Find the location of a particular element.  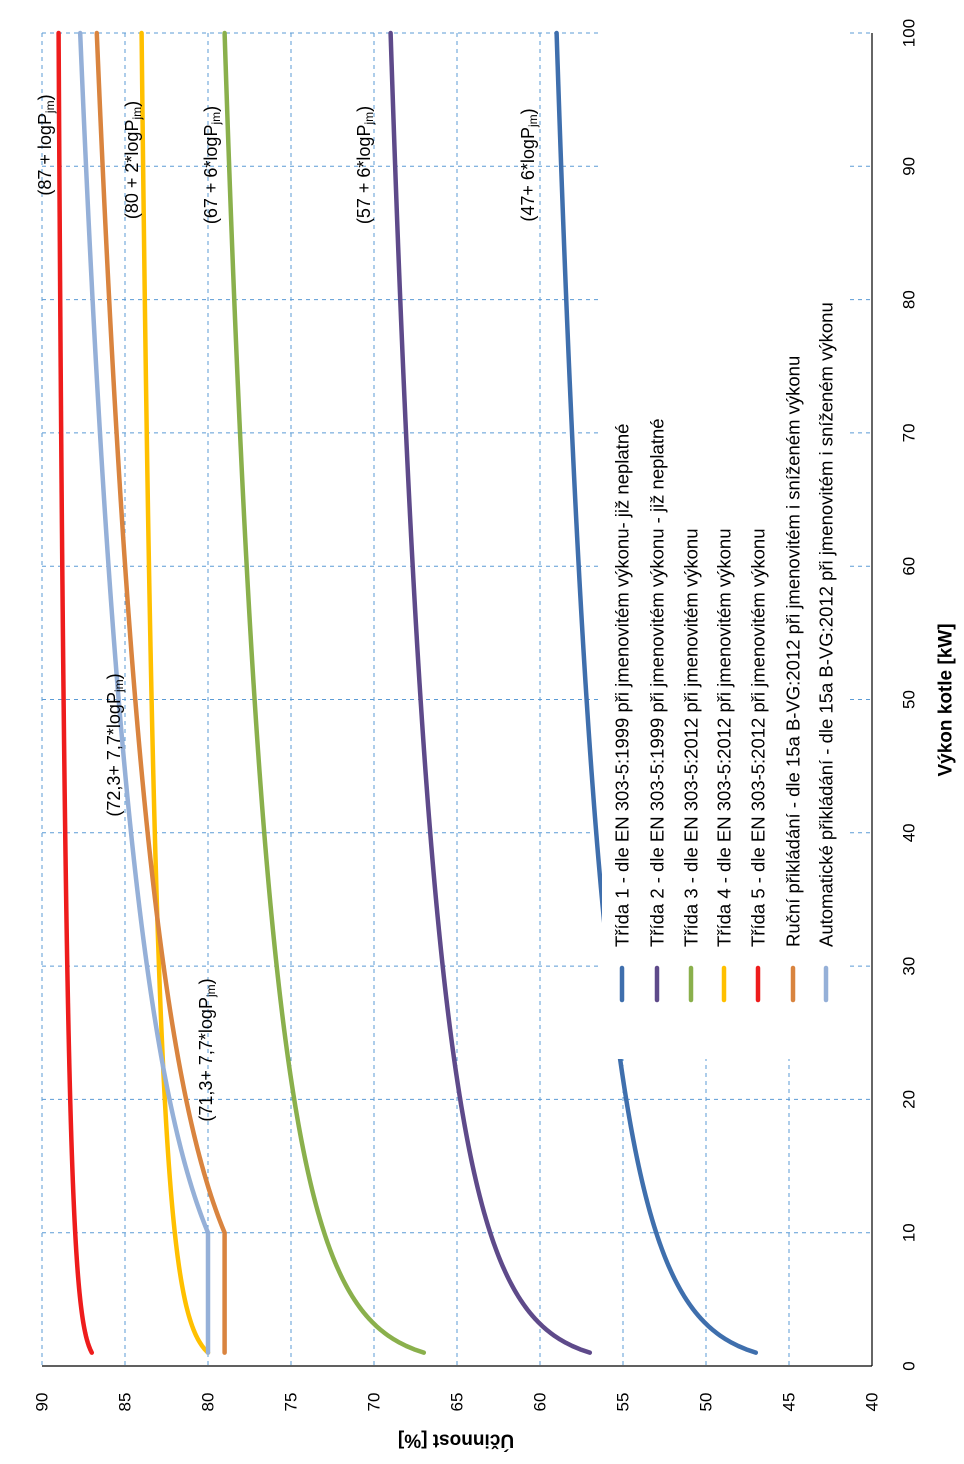

x-tick-label: 50 is located at coordinates (909, 699).